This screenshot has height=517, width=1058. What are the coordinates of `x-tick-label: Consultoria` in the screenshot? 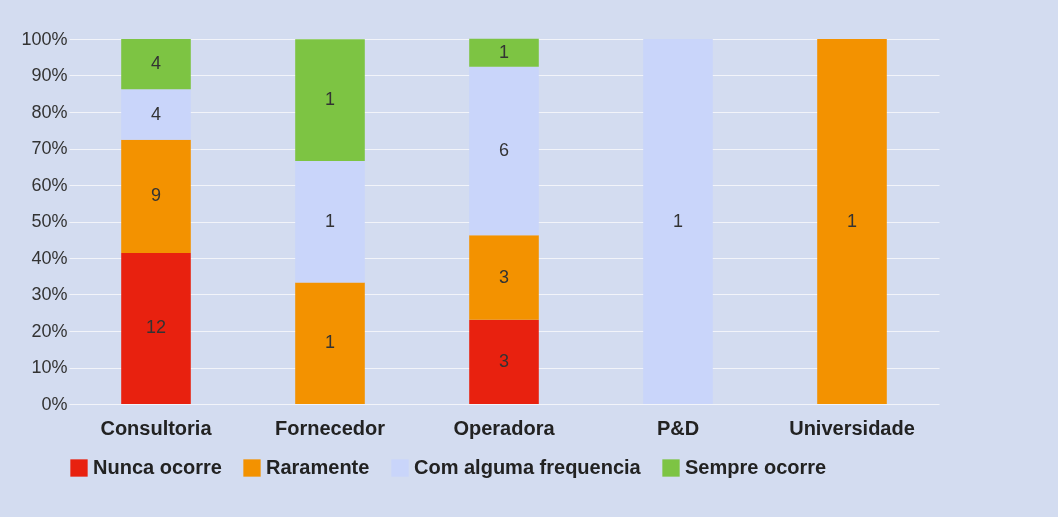 It's located at (156, 427).